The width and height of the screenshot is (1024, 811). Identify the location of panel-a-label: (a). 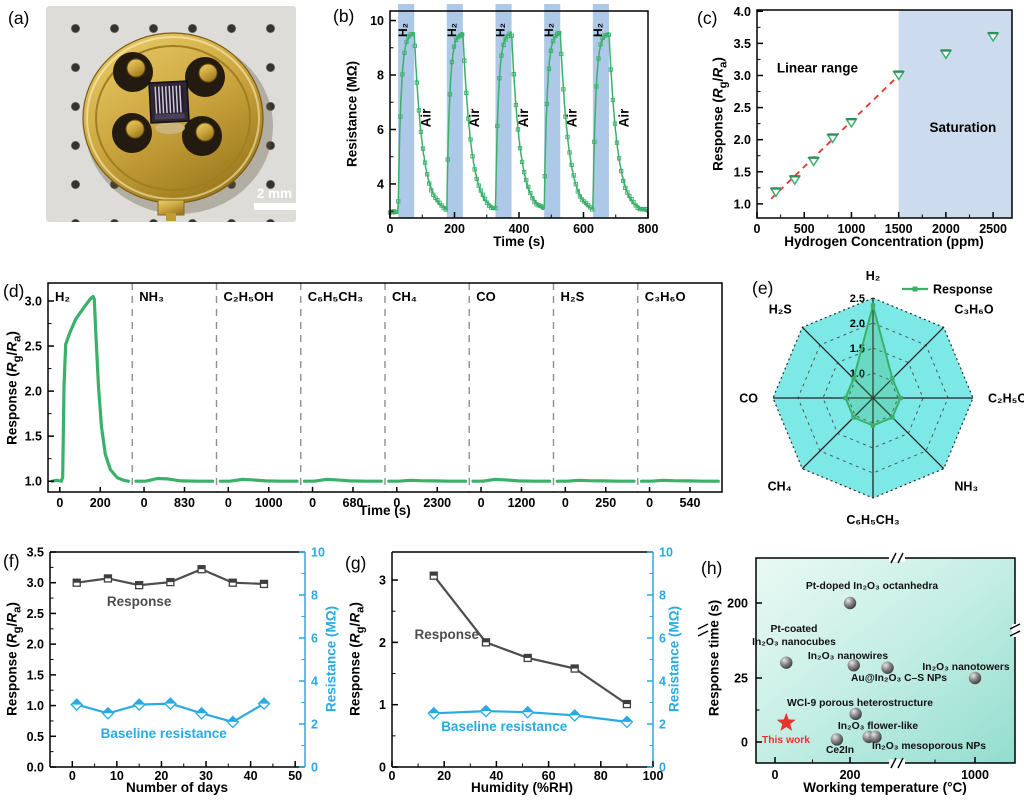
(19, 18).